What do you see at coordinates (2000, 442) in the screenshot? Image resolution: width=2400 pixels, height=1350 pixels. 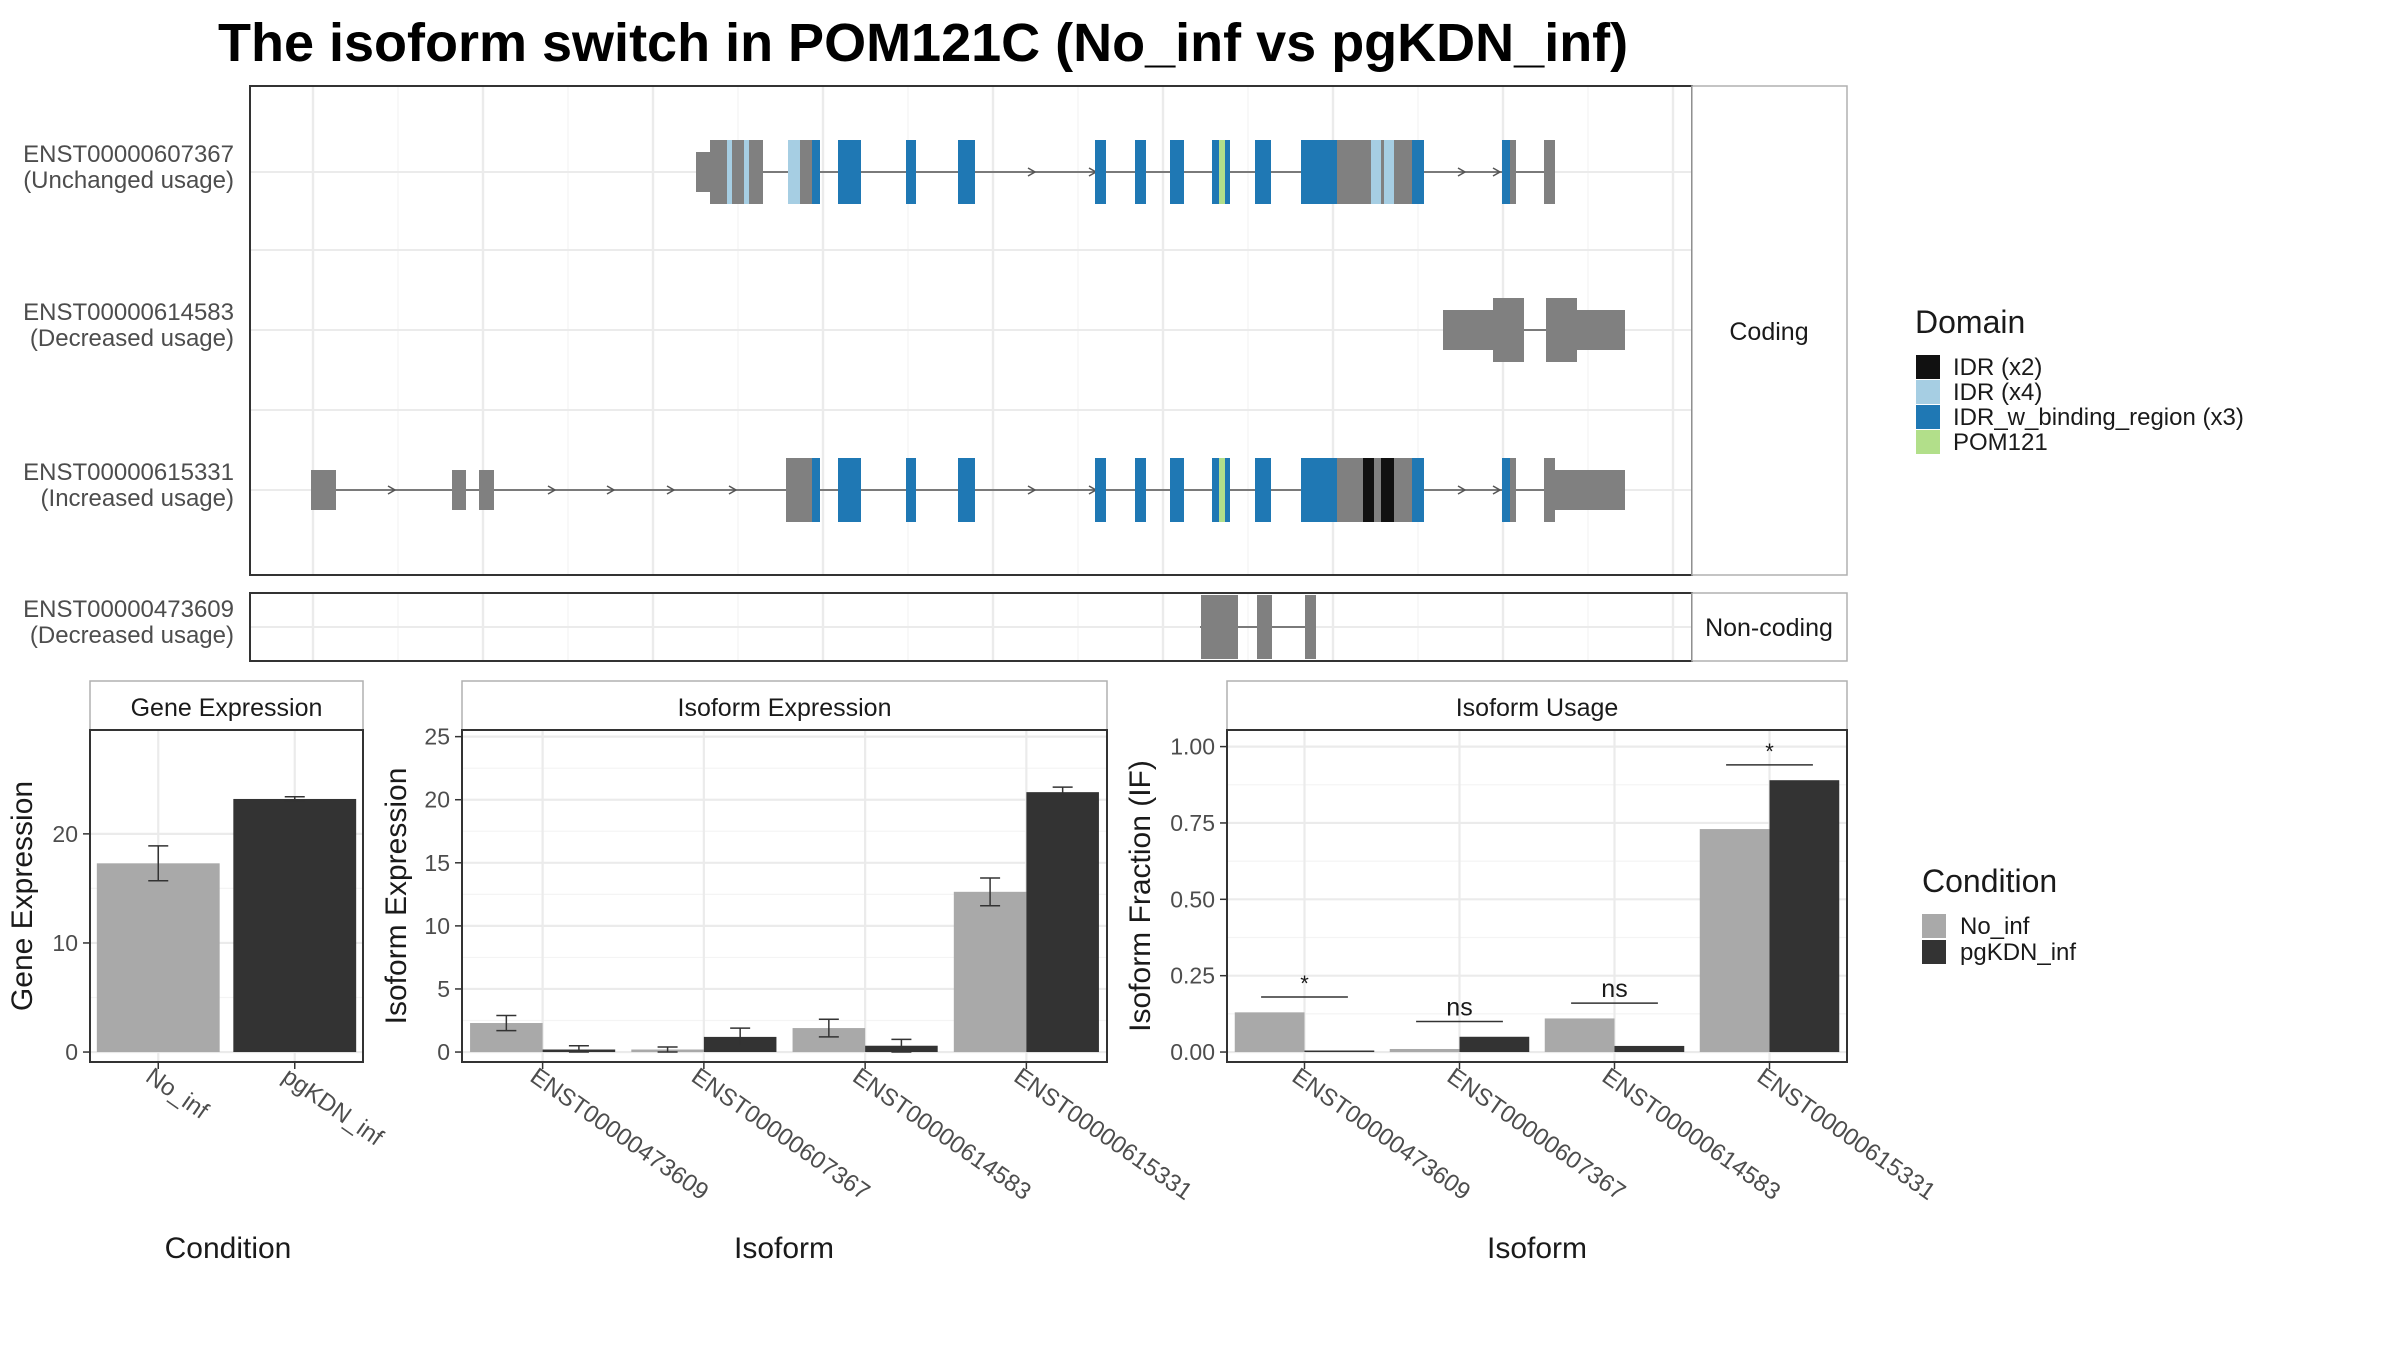 I see `domain-legend-label: POM121` at bounding box center [2000, 442].